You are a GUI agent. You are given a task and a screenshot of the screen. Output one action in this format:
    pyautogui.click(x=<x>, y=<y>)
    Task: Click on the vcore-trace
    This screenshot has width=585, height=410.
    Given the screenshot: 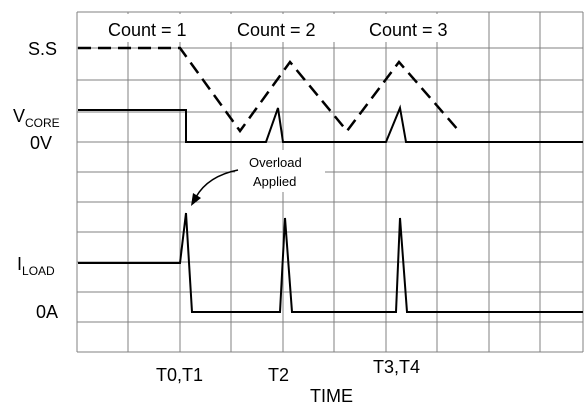 What is the action you would take?
    pyautogui.click(x=330, y=123)
    